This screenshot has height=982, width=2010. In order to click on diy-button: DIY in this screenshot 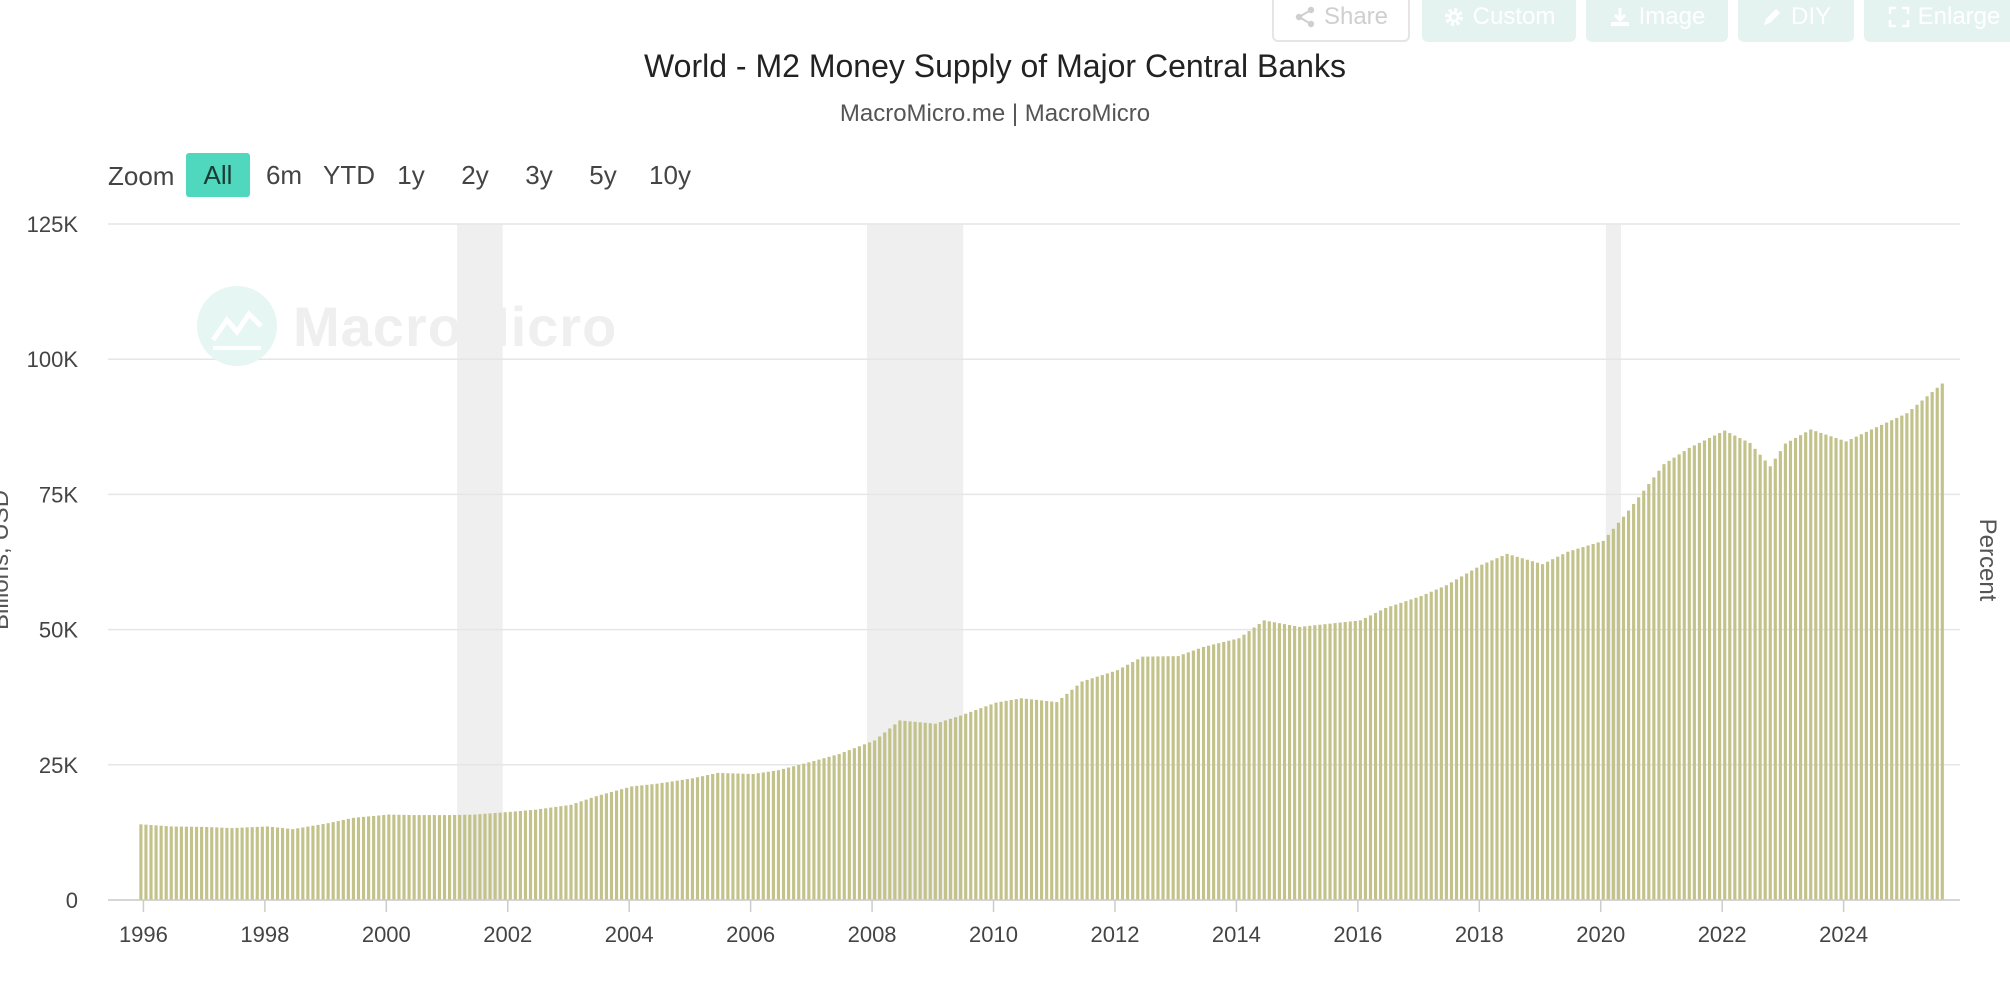, I will do `click(1796, 21)`.